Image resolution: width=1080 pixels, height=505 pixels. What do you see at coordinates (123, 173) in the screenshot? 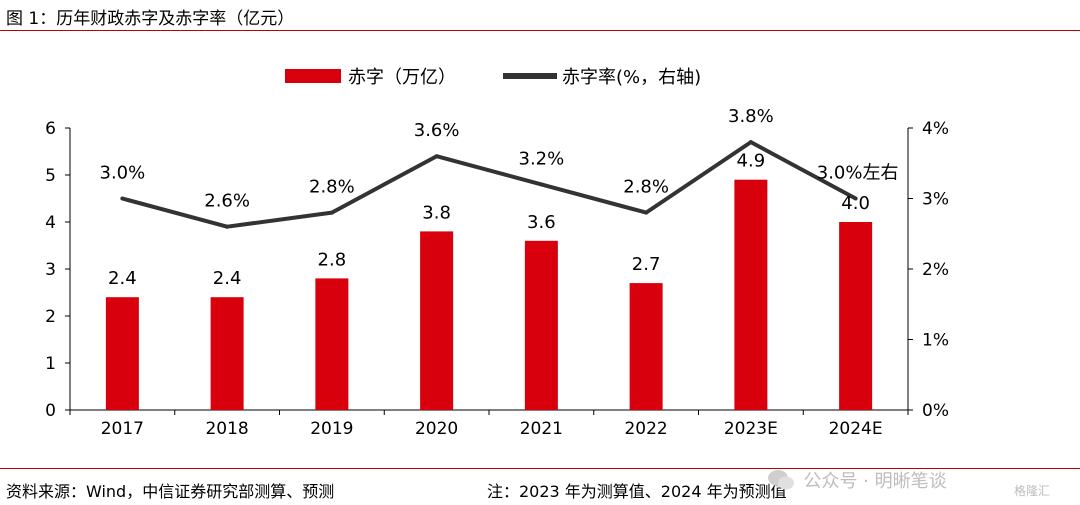
I see `line-value-label: 3.0%` at bounding box center [123, 173].